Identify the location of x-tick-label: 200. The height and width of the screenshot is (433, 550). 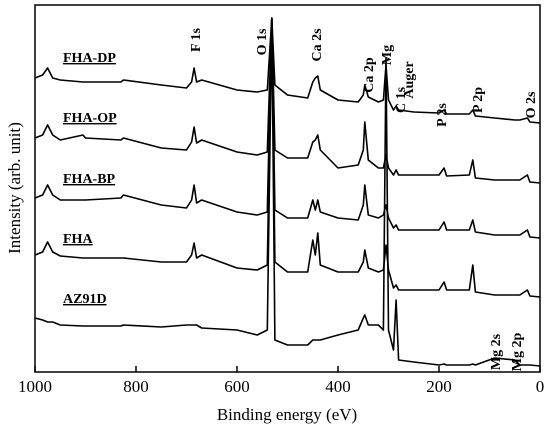
(439, 386).